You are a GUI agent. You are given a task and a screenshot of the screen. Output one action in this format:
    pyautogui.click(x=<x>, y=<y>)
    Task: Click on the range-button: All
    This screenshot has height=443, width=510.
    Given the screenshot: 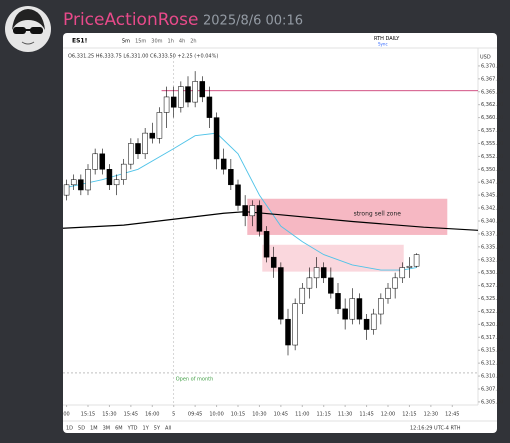 What is the action you would take?
    pyautogui.click(x=168, y=429)
    